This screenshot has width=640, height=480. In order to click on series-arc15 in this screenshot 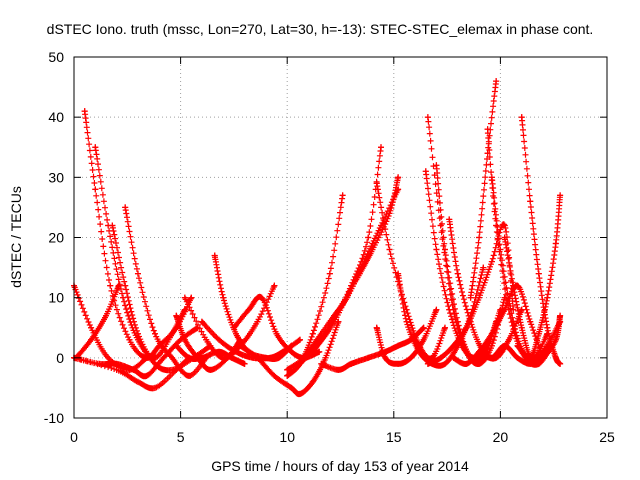, I will do `click(289, 358)`.